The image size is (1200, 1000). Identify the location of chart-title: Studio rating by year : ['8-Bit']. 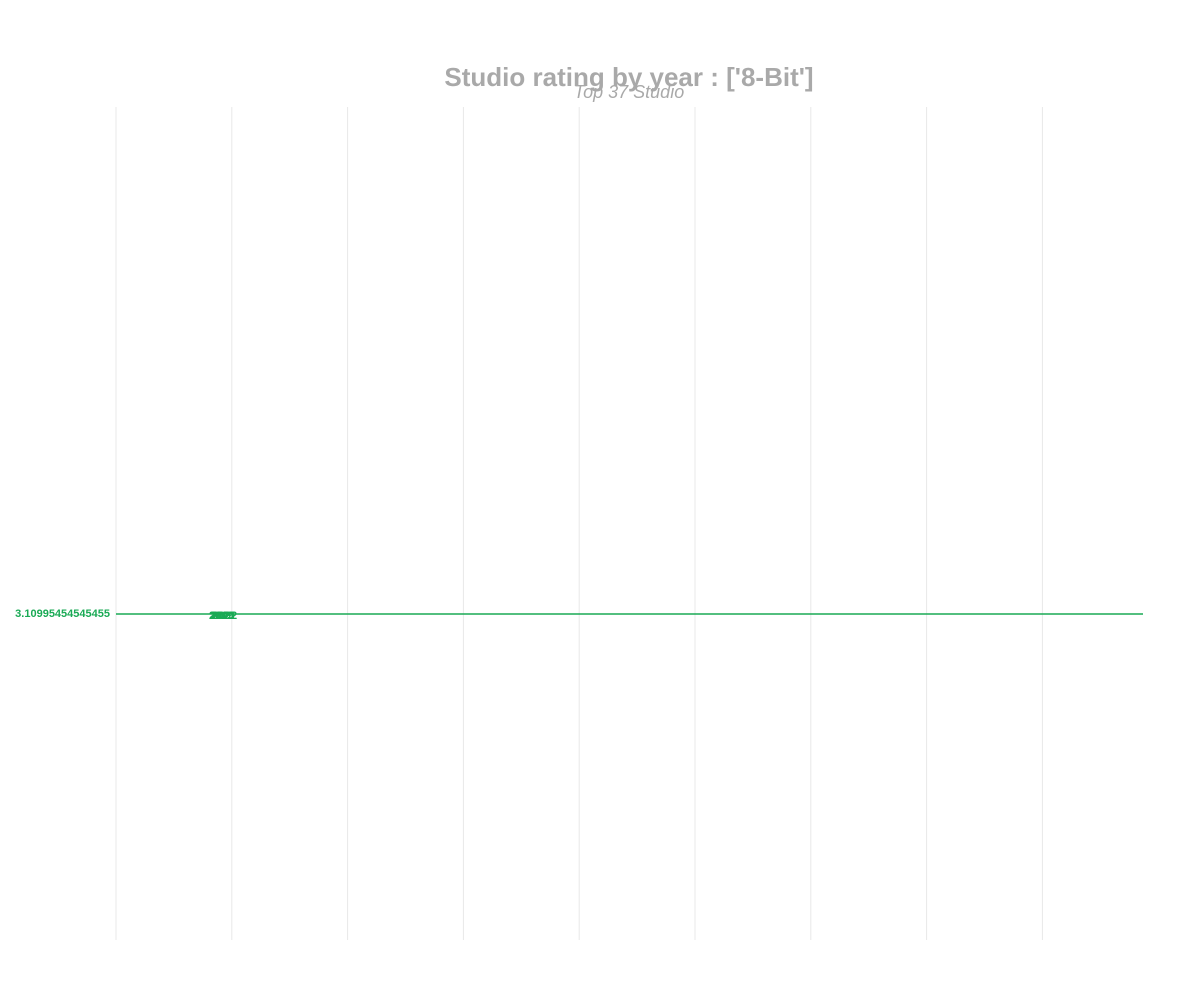
(629, 77).